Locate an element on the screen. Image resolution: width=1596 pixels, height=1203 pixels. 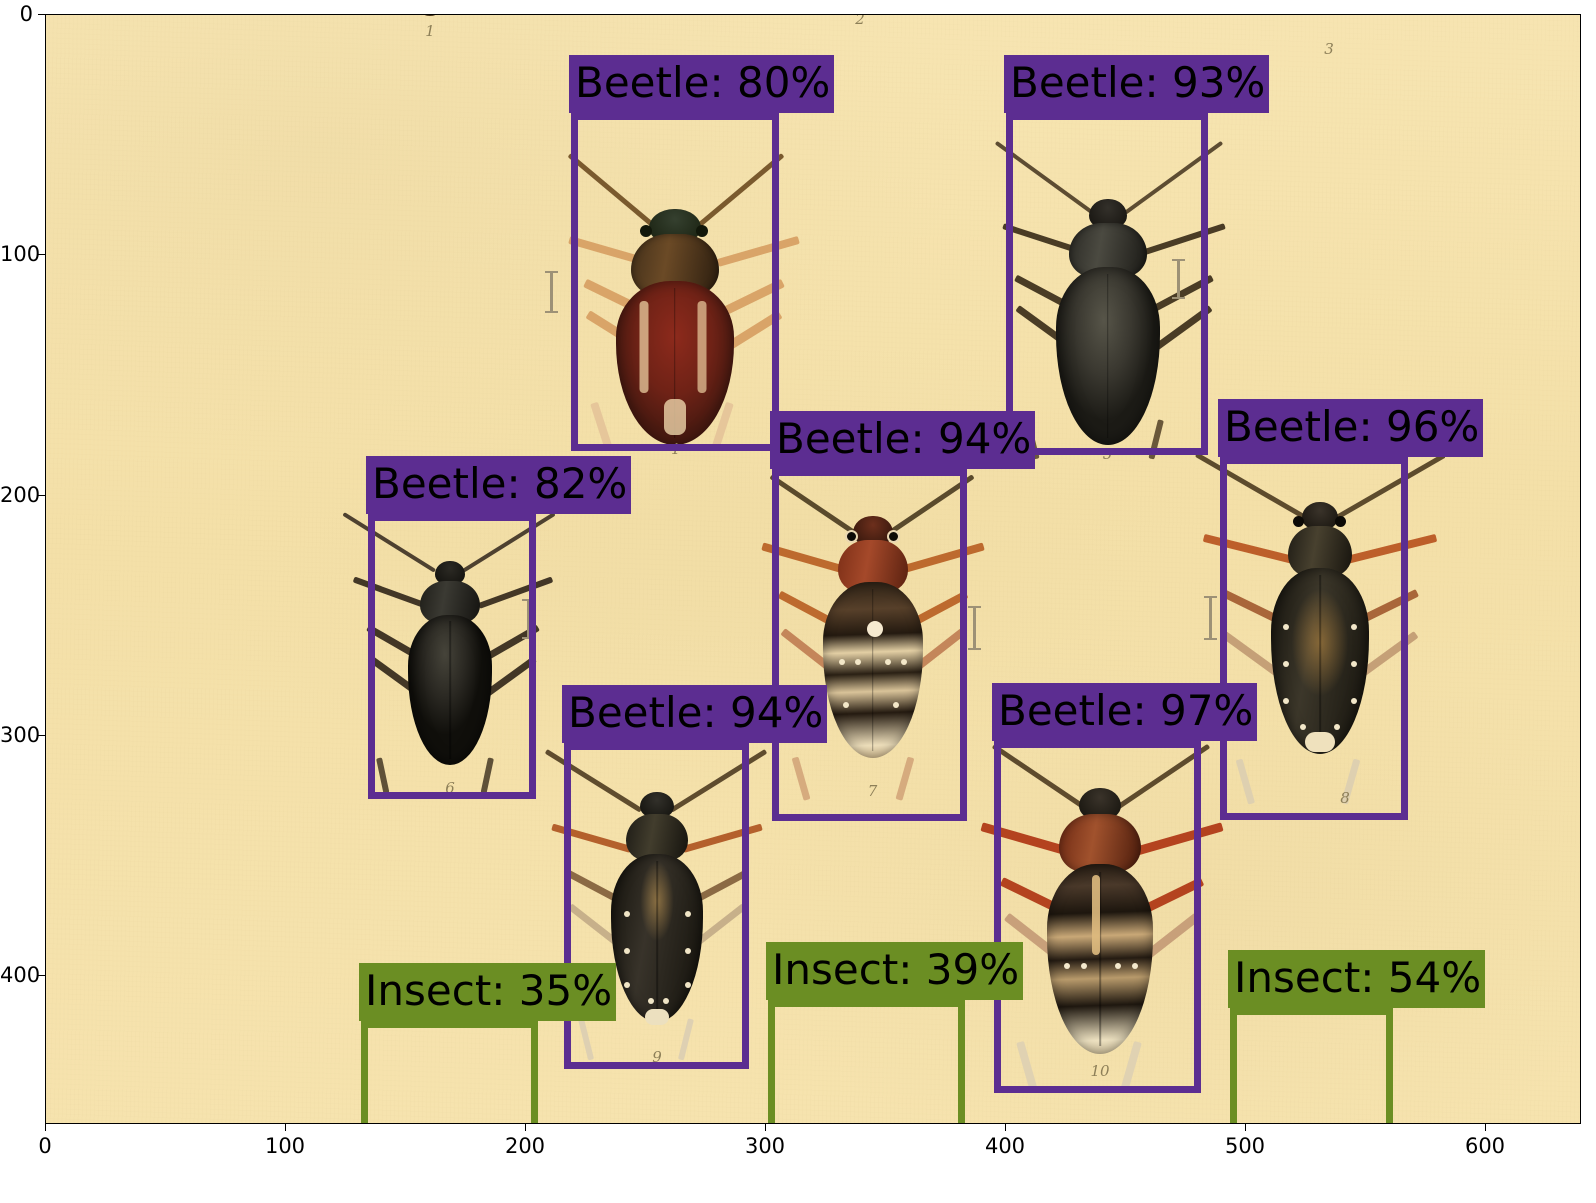
specimen-illustration-8: 8 is located at coordinates (1320, 636).